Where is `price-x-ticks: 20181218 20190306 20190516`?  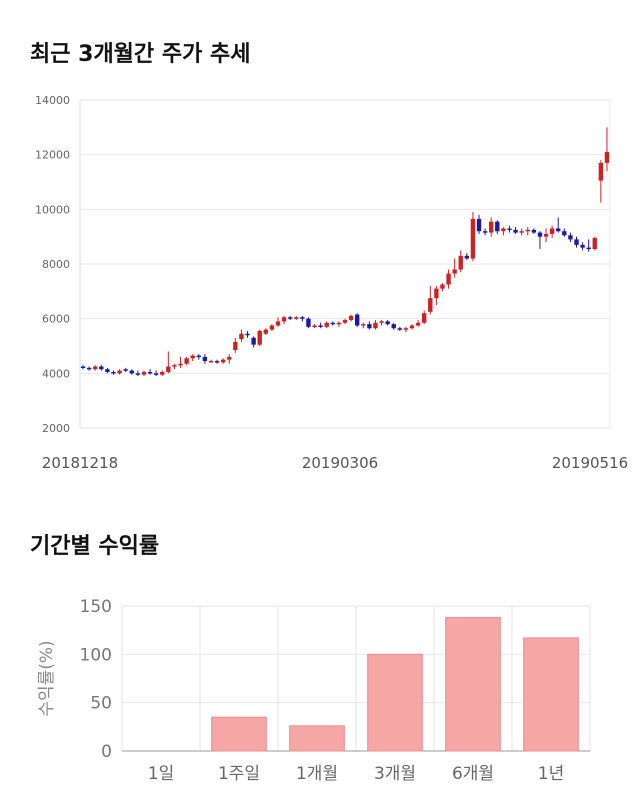 price-x-ticks: 20181218 20190306 20190516 is located at coordinates (335, 463).